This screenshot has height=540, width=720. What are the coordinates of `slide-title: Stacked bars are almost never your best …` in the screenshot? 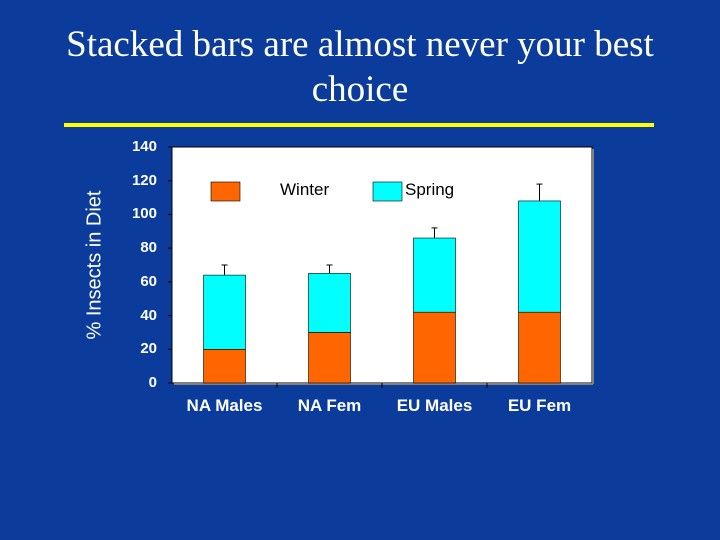 It's located at (360, 67).